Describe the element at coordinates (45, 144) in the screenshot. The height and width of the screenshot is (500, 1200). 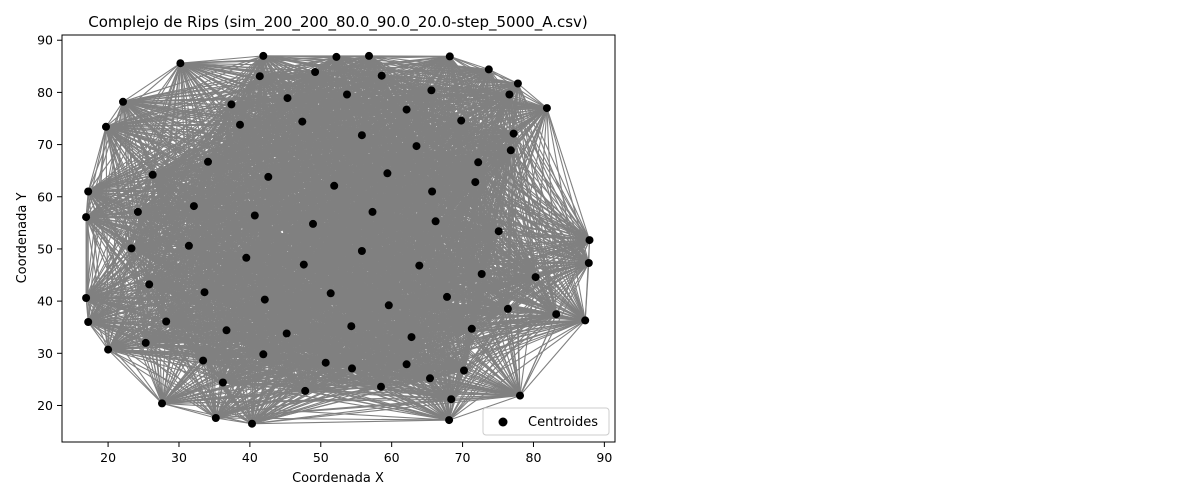
I see `y-tick-label: 70` at that location.